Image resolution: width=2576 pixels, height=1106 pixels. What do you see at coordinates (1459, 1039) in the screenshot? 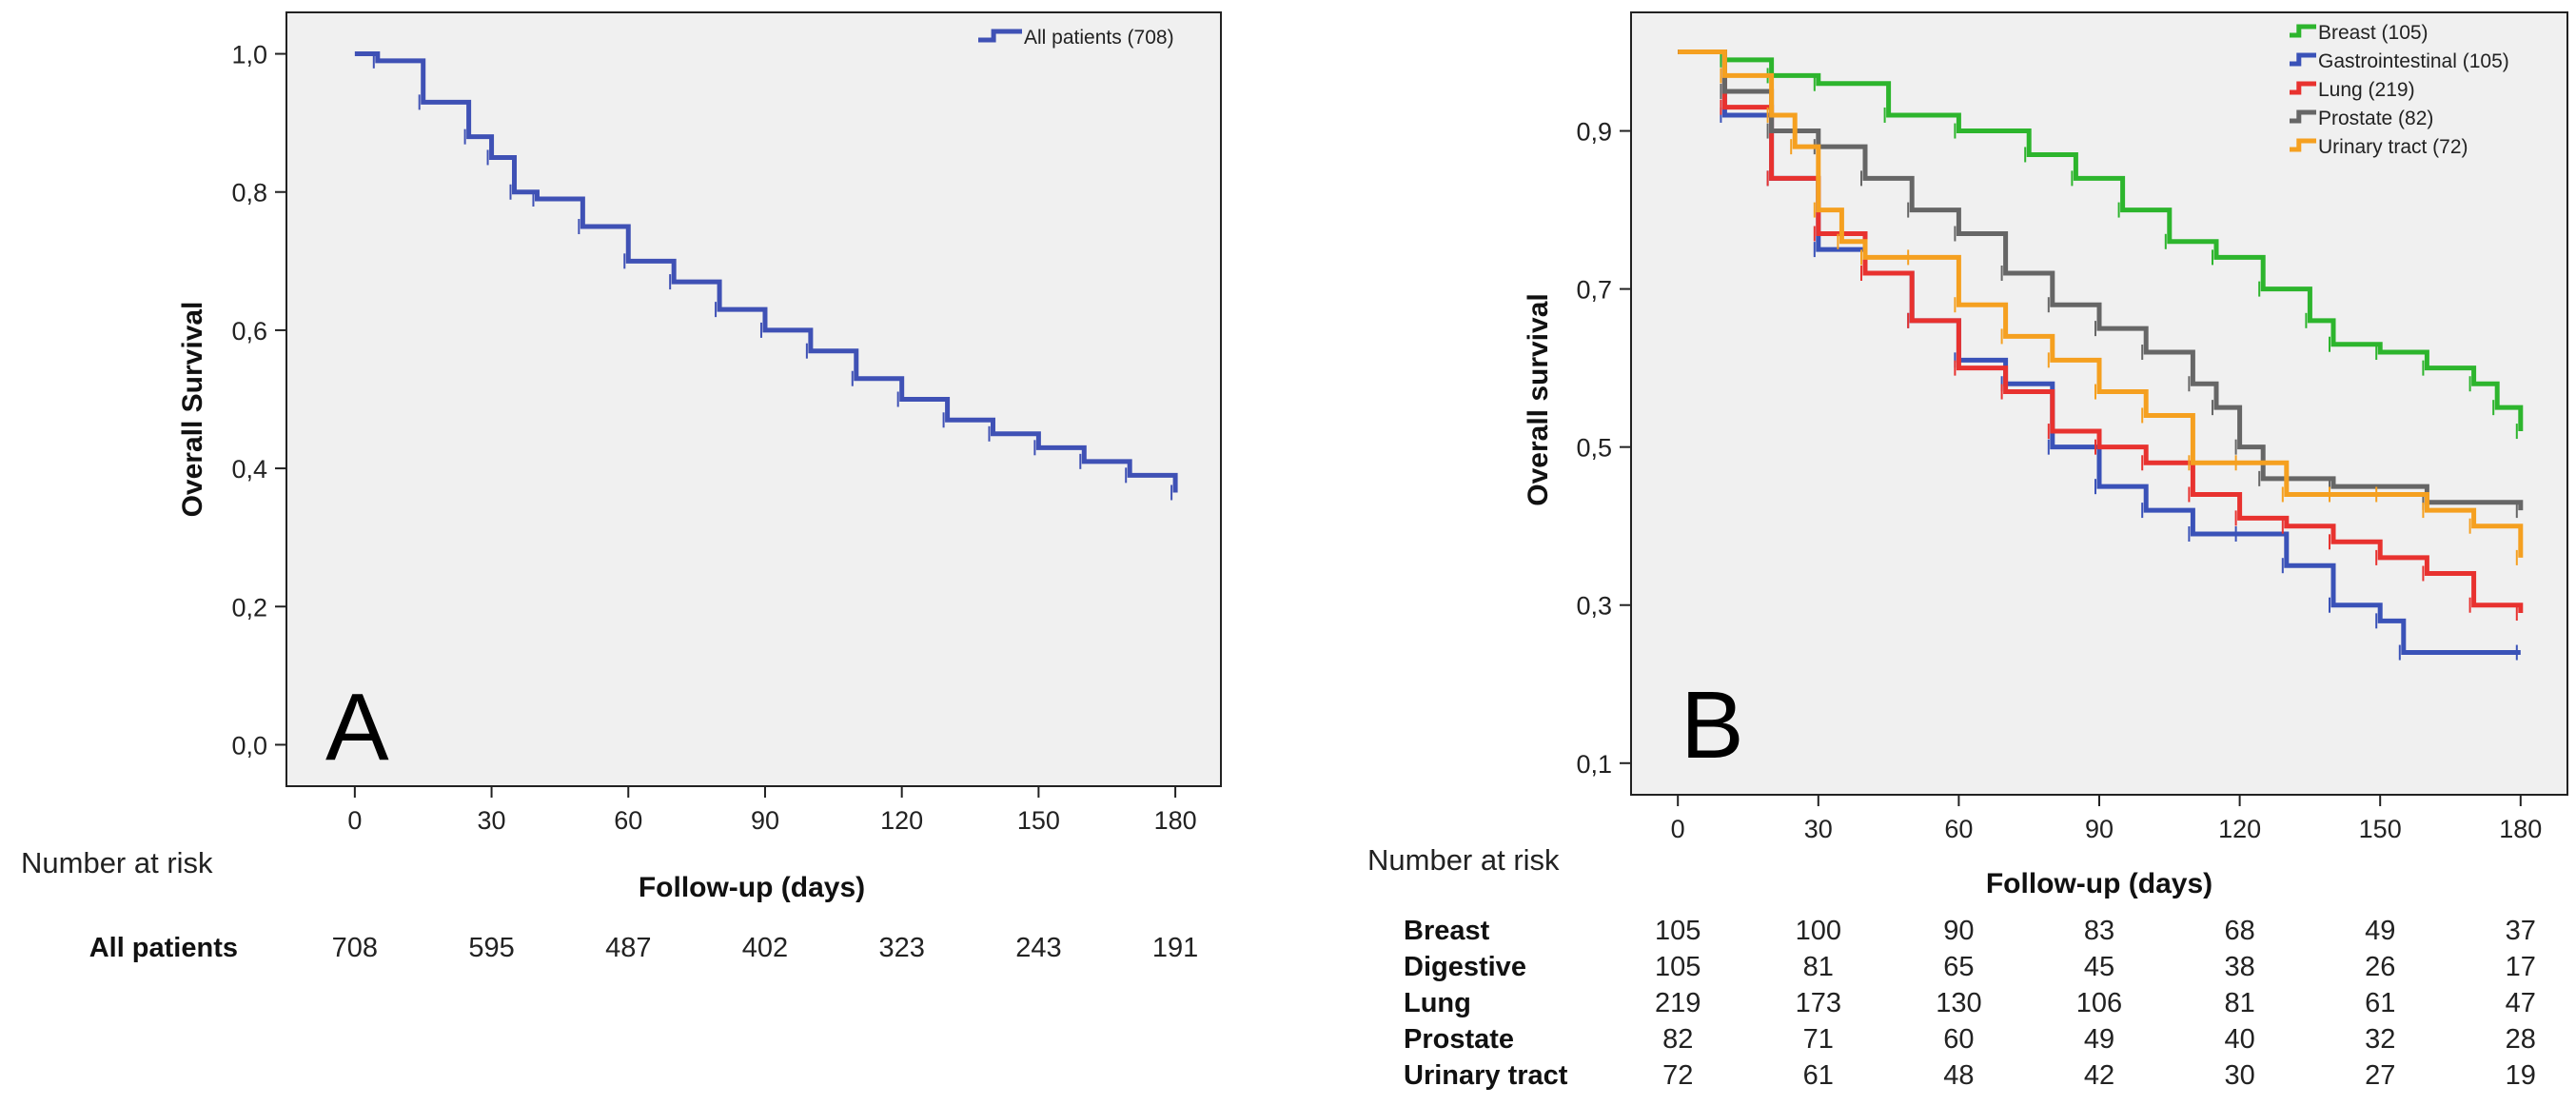
I see `panel-b-risk-row-label-prostate: Prostate` at bounding box center [1459, 1039].